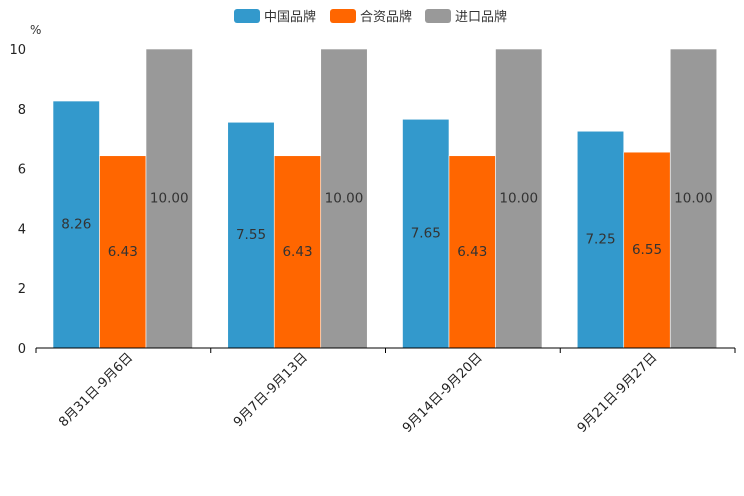 This screenshot has width=744, height=496. I want to click on y-axis: 0 2 4 6 8 10, so click(17, 200).